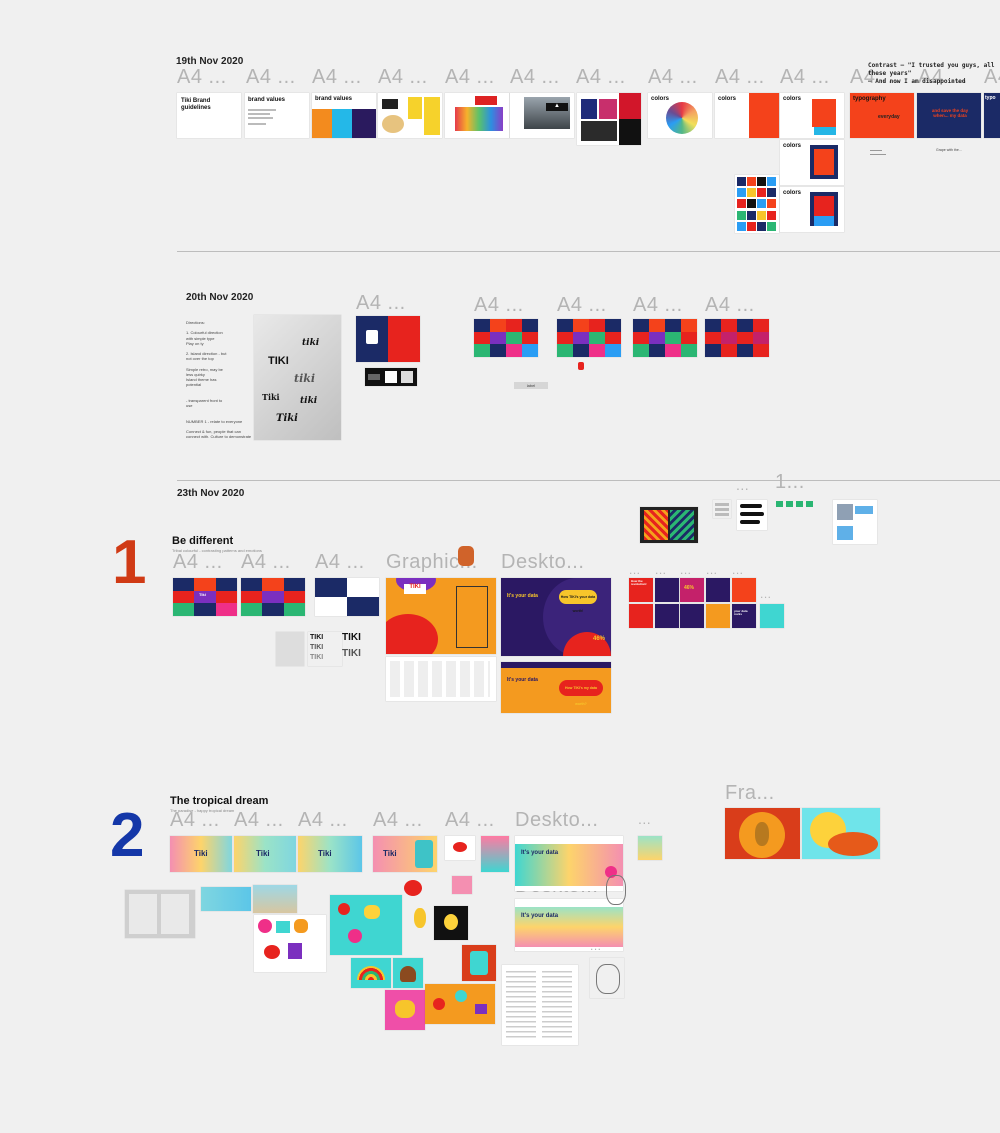 The width and height of the screenshot is (1000, 1133). What do you see at coordinates (855, 522) in the screenshot?
I see `frame-ui-mock` at bounding box center [855, 522].